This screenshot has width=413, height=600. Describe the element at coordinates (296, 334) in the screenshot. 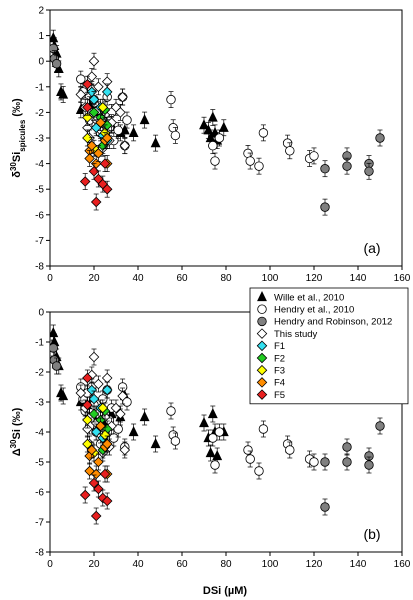

I see `legend-label: This study` at that location.